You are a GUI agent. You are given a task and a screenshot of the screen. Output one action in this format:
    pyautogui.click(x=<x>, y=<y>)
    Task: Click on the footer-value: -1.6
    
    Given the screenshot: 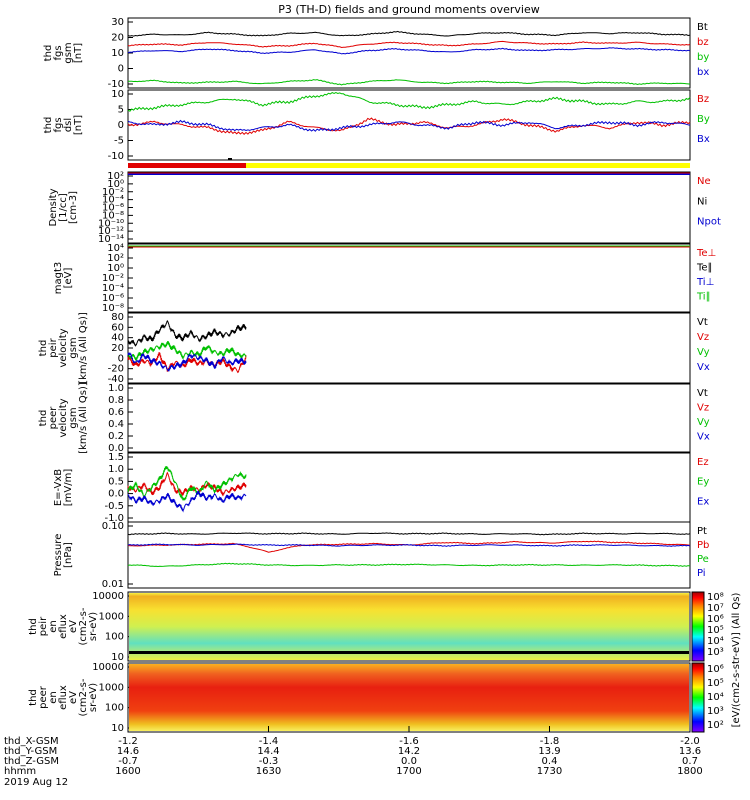 What is the action you would take?
    pyautogui.click(x=409, y=741)
    